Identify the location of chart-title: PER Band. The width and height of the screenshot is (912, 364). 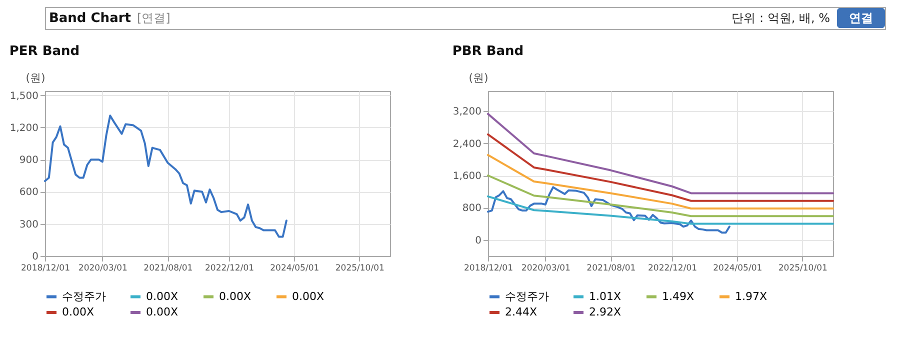
(44, 51).